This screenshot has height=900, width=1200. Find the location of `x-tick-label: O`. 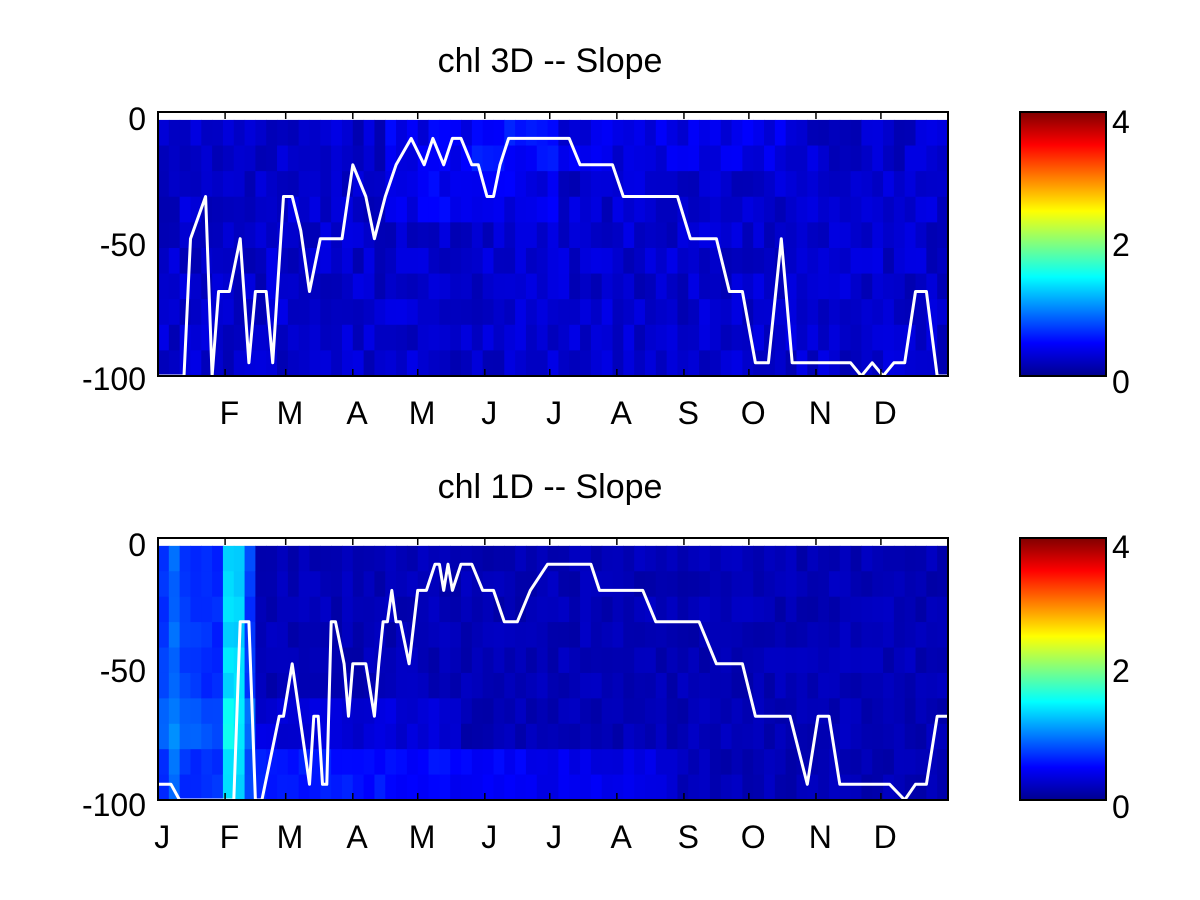

x-tick-label: O is located at coordinates (753, 413).